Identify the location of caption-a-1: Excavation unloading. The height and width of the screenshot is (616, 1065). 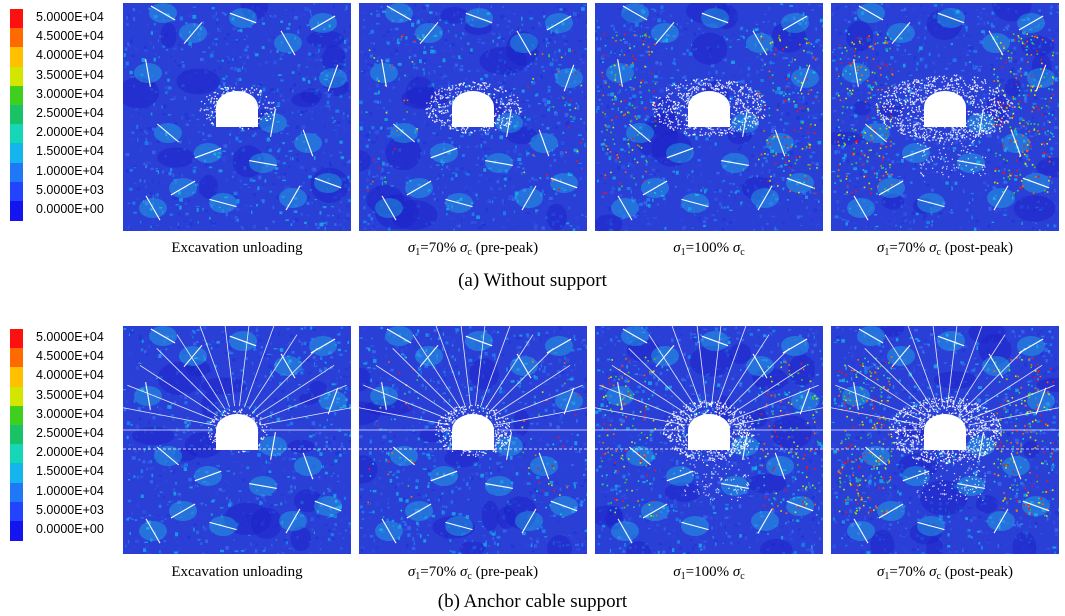
(237, 248).